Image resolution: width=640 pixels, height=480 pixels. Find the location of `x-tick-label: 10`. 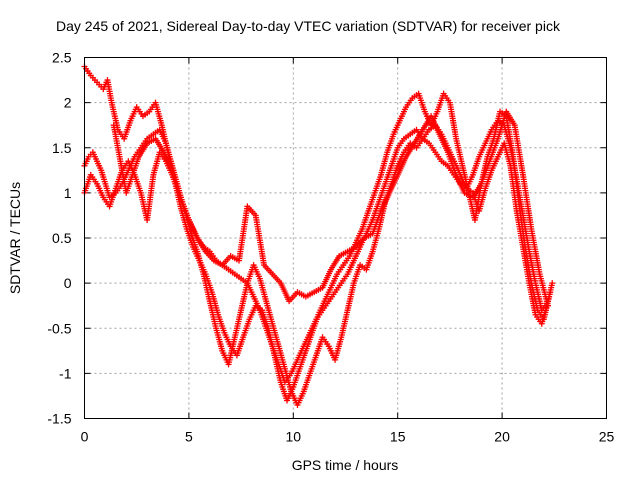

x-tick-label: 10 is located at coordinates (294, 437).